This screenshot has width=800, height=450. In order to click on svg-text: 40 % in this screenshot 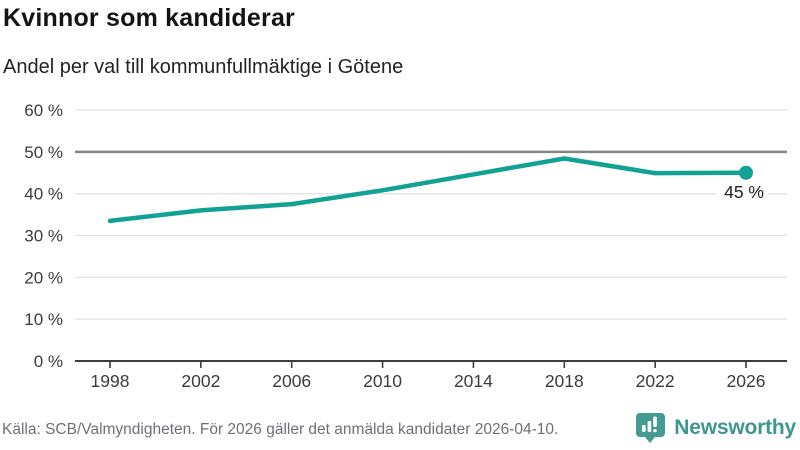, I will do `click(43, 194)`.